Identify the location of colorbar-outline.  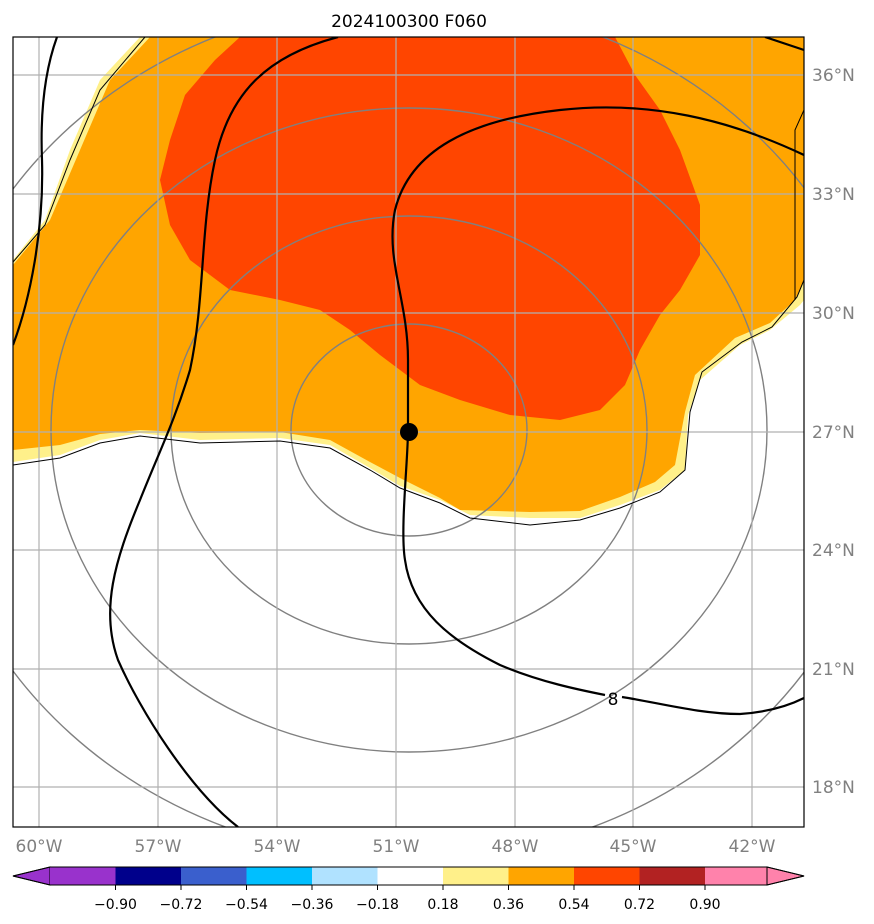
(408, 876).